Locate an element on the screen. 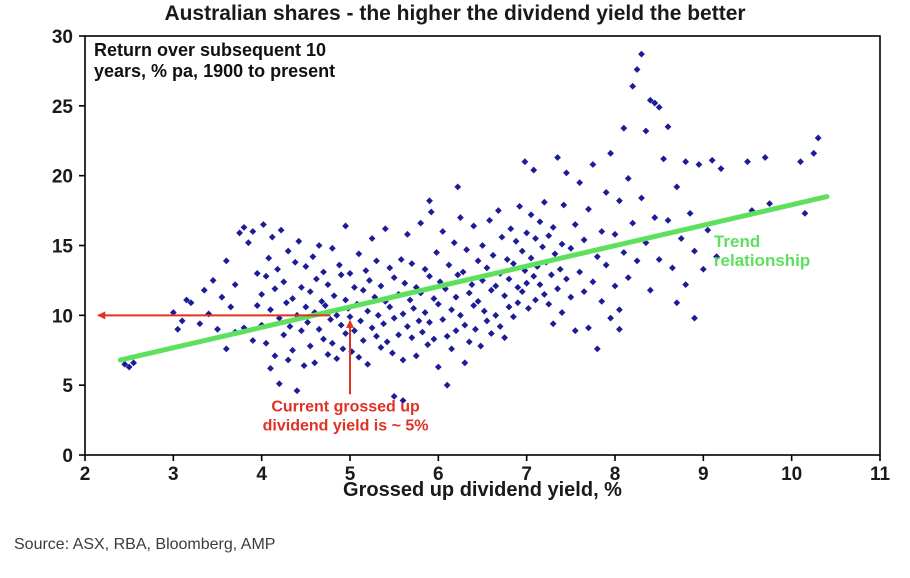 The width and height of the screenshot is (910, 578). y-tick-label: 30 is located at coordinates (62, 37).